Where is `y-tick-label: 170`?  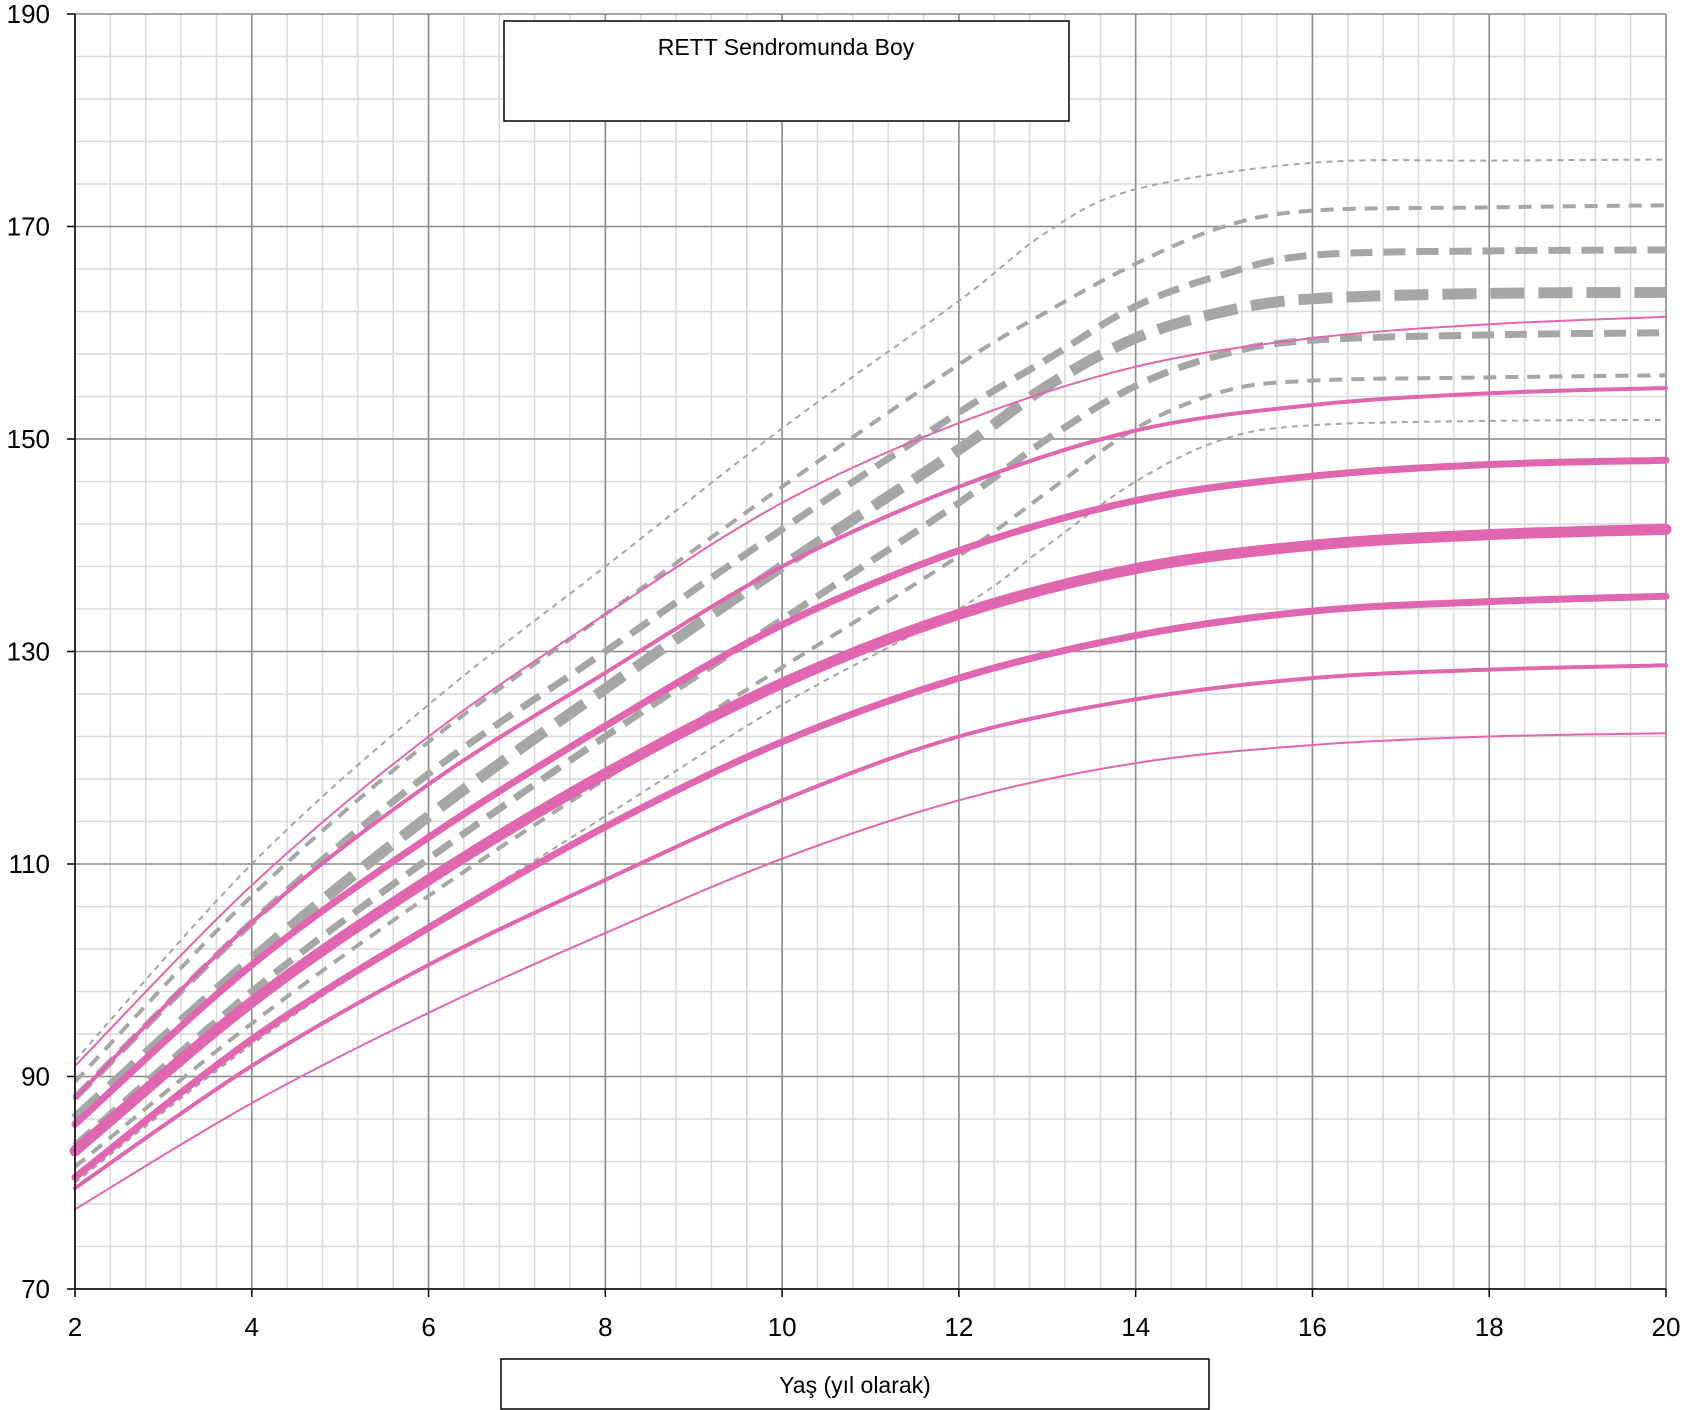
y-tick-label: 170 is located at coordinates (28, 227).